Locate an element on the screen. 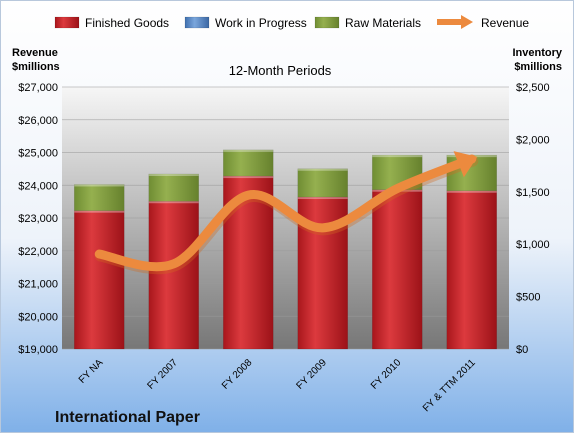 The width and height of the screenshot is (574, 433). left-tick-label: $27,000 is located at coordinates (38, 88).